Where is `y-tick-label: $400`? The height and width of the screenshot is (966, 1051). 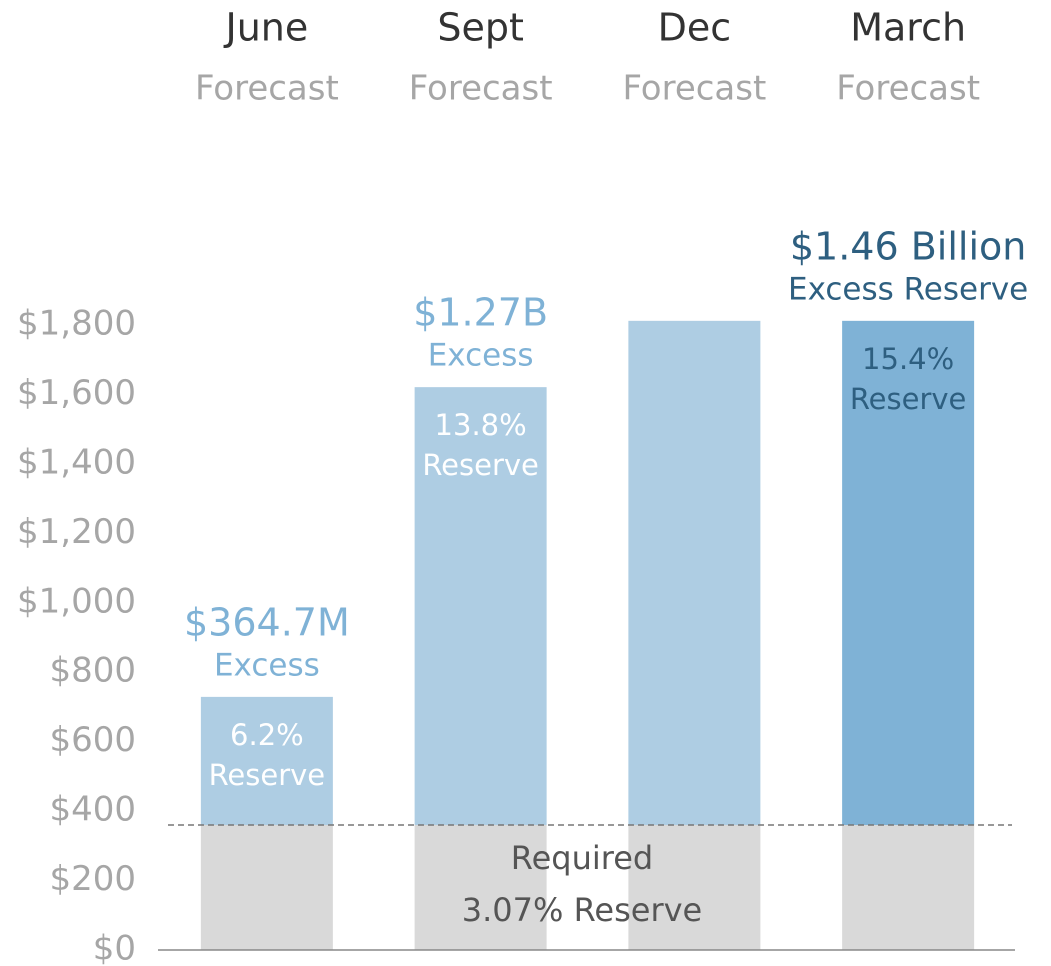 y-tick-label: $400 is located at coordinates (92, 810).